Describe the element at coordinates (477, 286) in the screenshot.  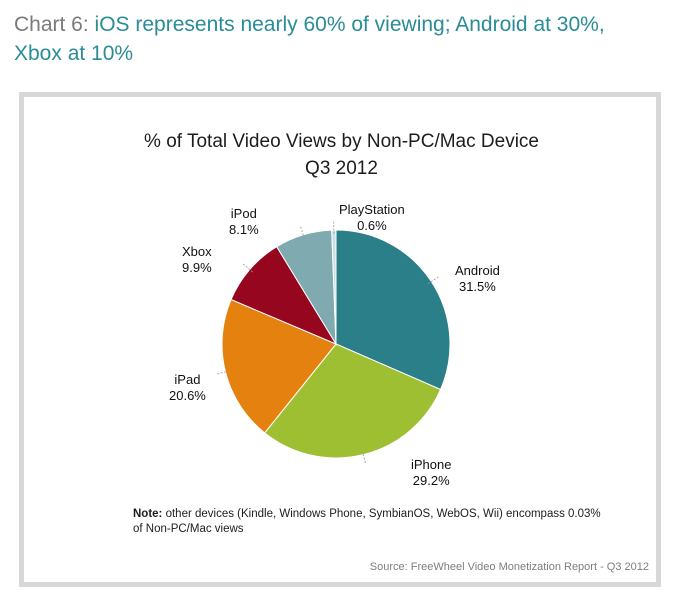
I see `slice-value-android: 31.5%` at that location.